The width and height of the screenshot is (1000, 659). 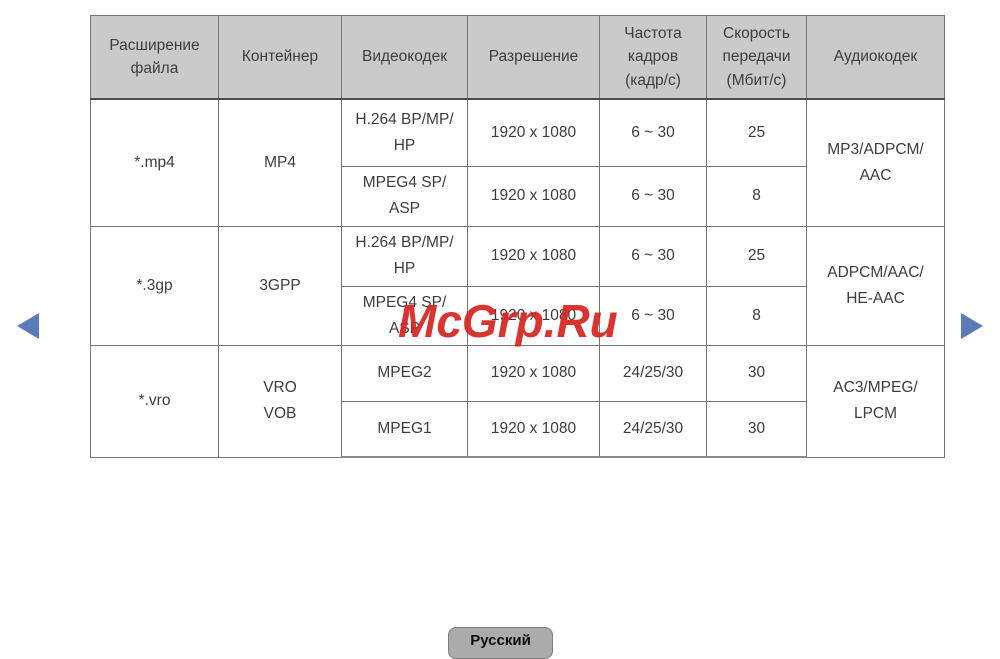 I want to click on column-header-audio-codec: Аудиокодек, so click(x=875, y=57).